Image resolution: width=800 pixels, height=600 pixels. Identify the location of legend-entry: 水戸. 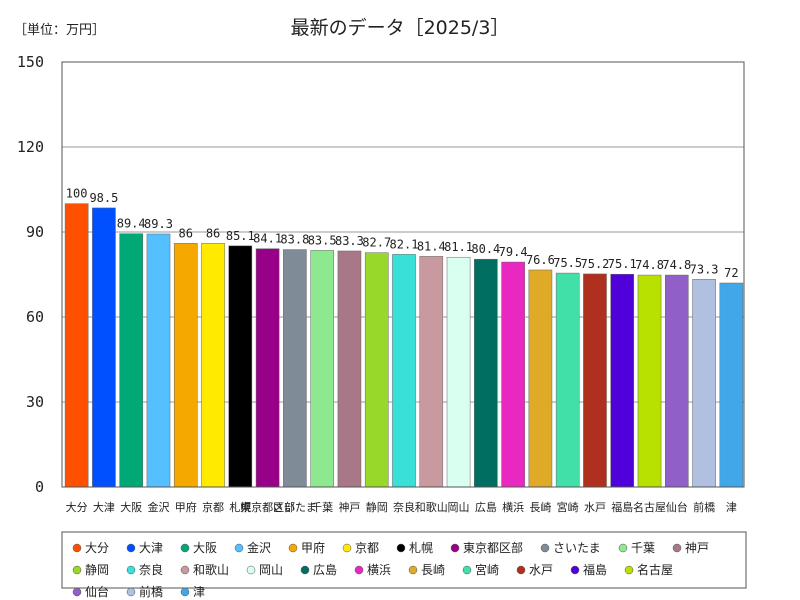
(541, 570).